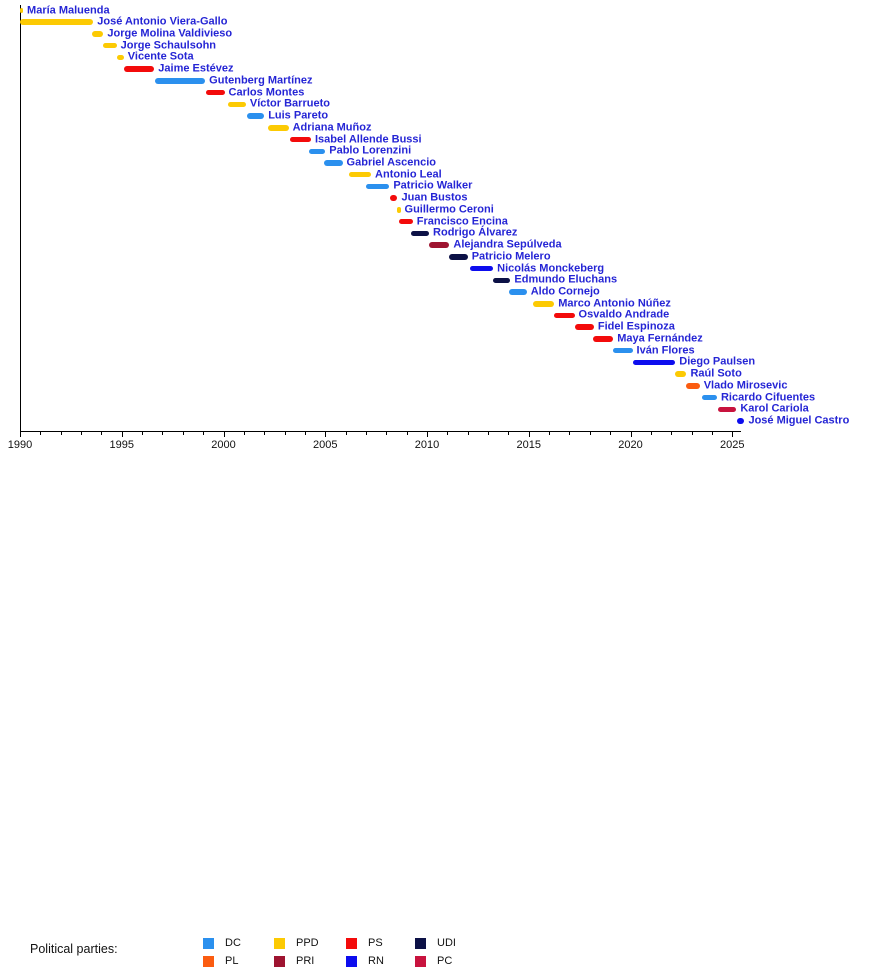 The width and height of the screenshot is (875, 970). What do you see at coordinates (636, 327) in the screenshot?
I see `person-name-link: Fidel Espinoza` at bounding box center [636, 327].